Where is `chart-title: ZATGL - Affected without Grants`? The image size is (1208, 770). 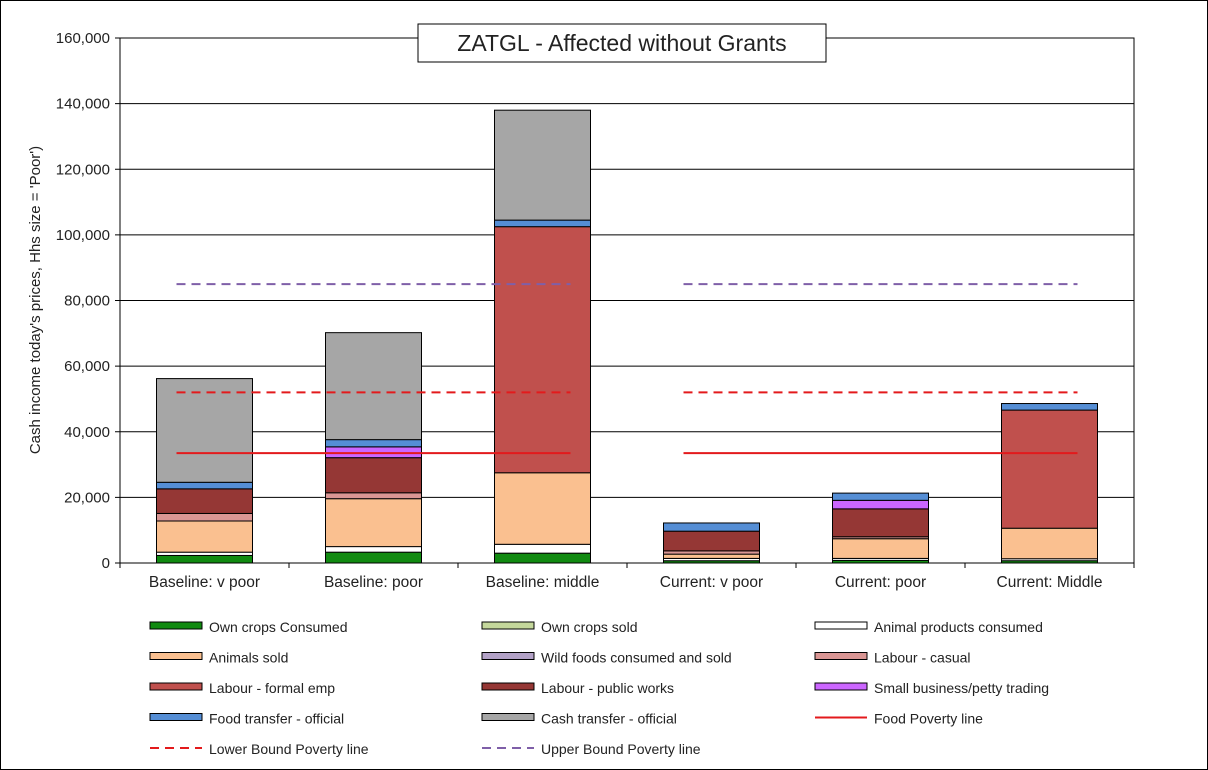
chart-title: ZATGL - Affected without Grants is located at coordinates (621, 43).